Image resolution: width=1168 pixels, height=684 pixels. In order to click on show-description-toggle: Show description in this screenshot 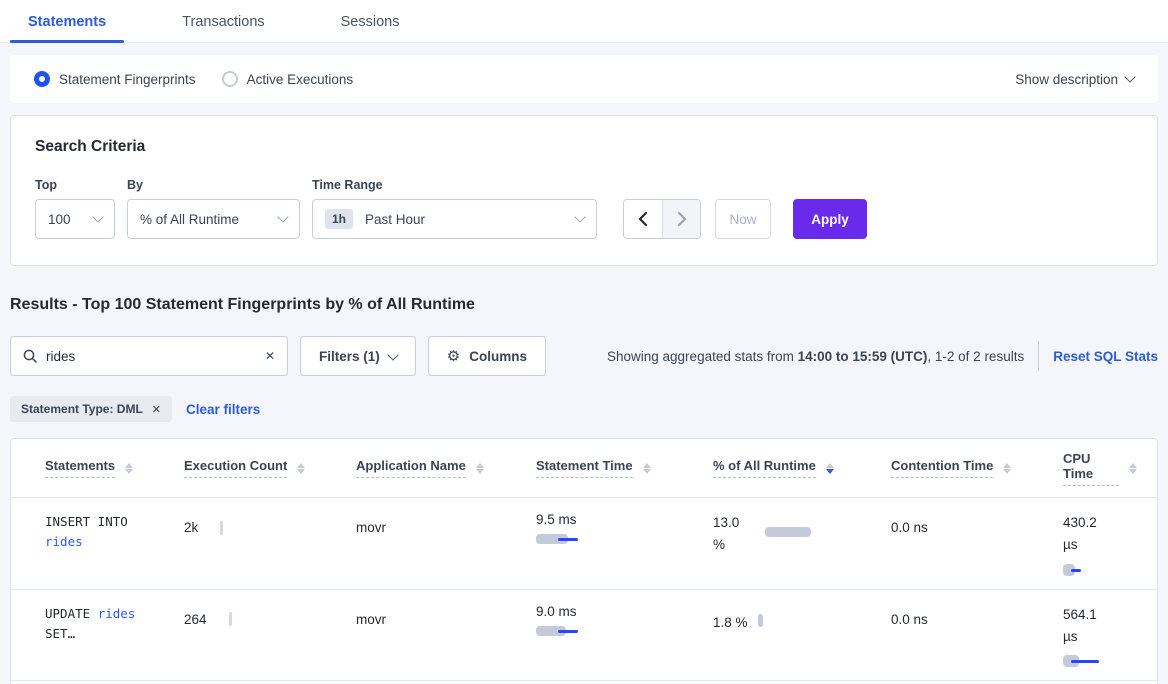, I will do `click(1075, 79)`.